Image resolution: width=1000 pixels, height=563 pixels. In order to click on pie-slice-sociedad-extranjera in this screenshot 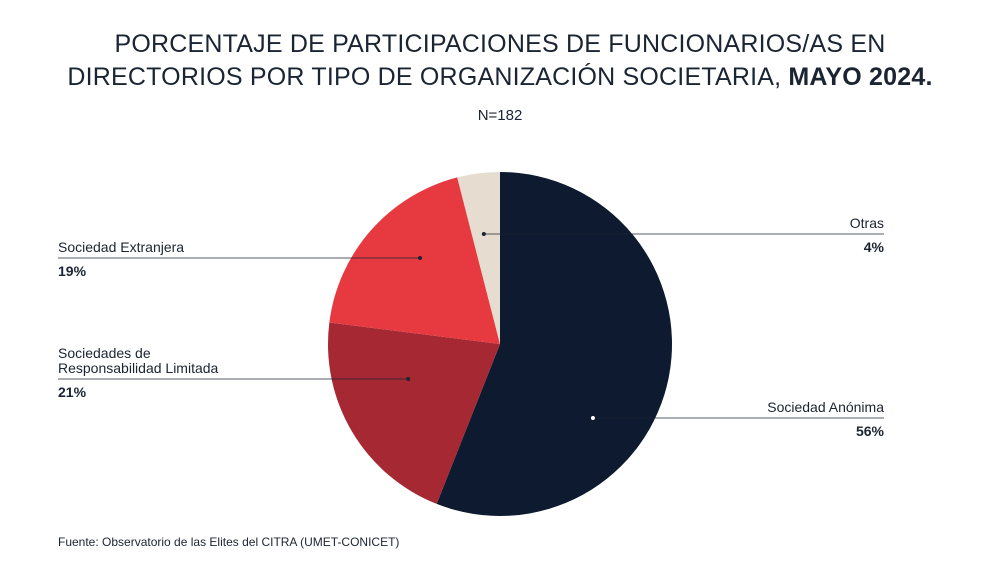, I will do `click(414, 260)`.